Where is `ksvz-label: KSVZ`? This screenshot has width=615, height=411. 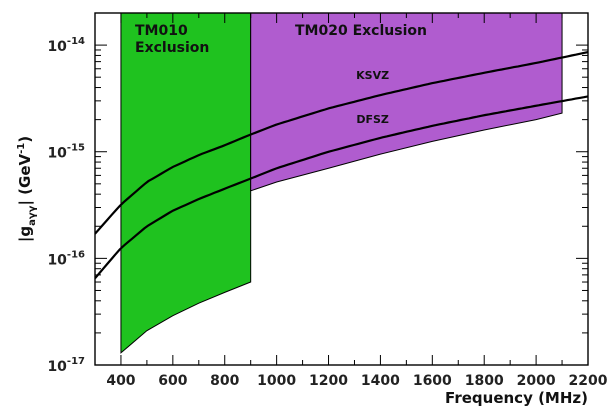
ksvz-label: KSVZ is located at coordinates (372, 75).